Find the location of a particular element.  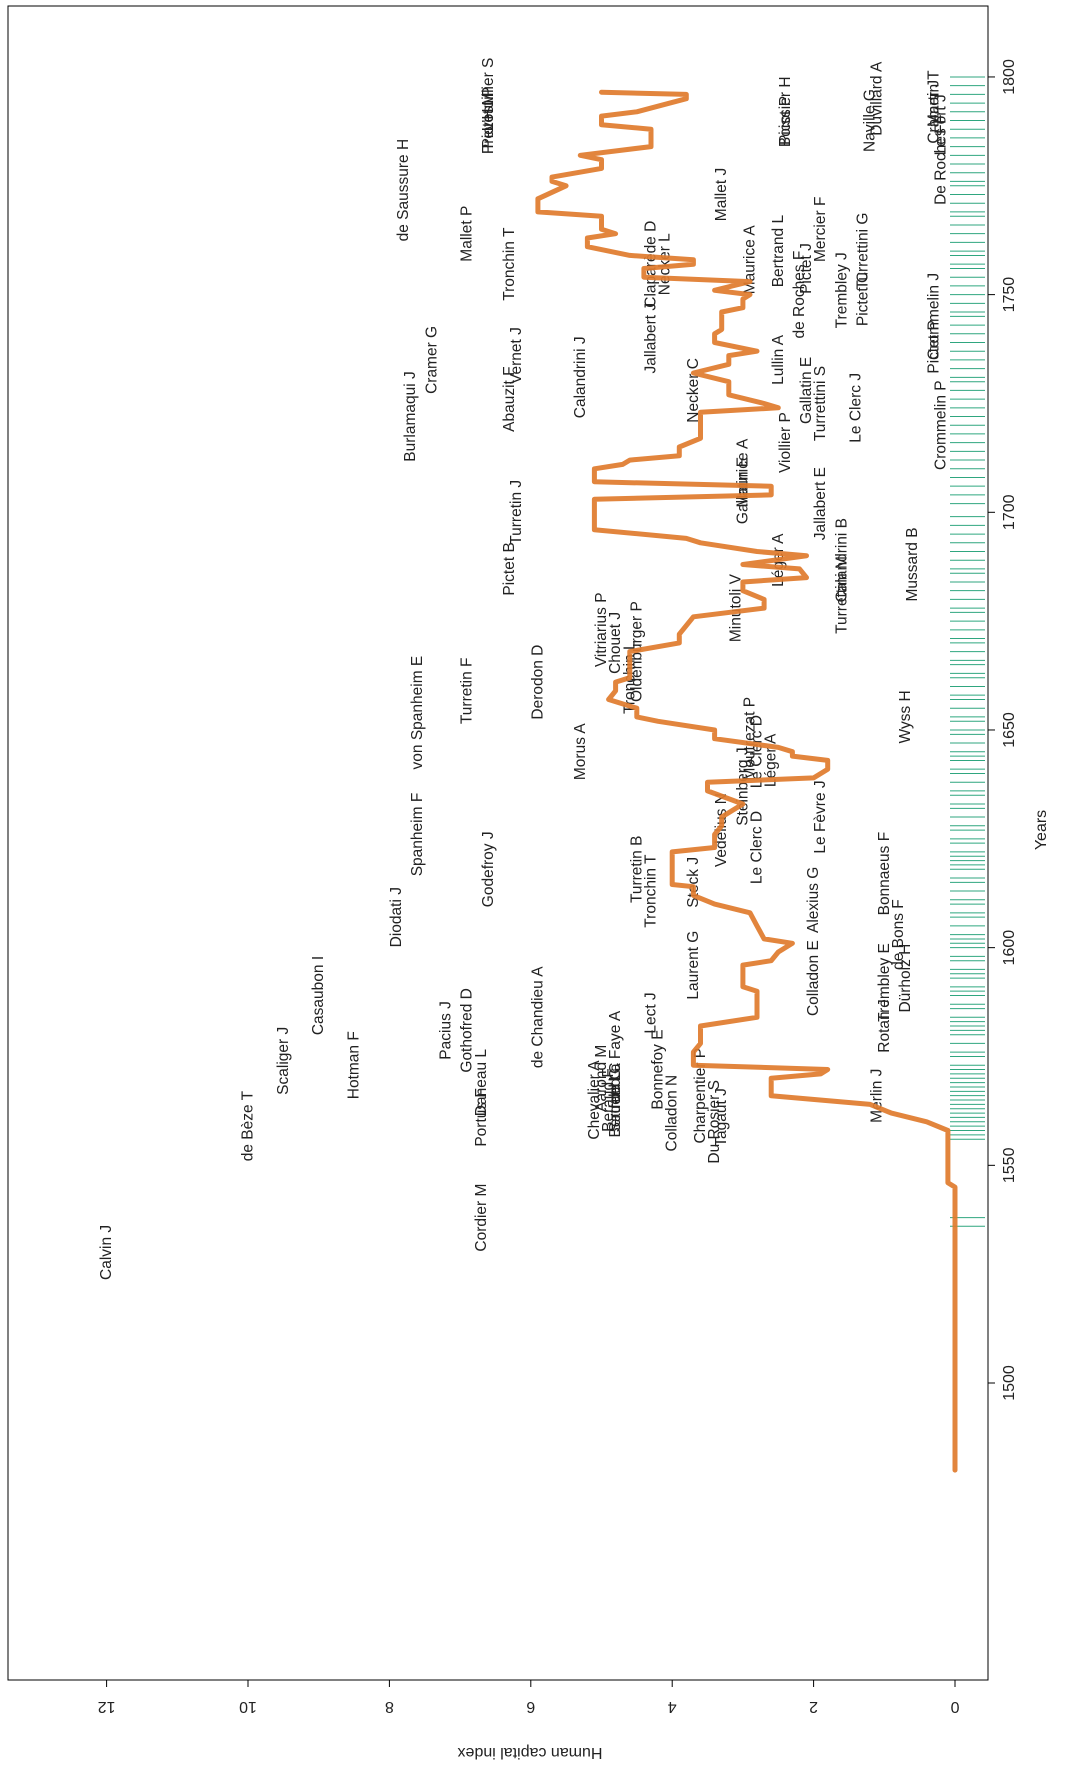

annotation-label: Pacius J is located at coordinates (446, 1030).